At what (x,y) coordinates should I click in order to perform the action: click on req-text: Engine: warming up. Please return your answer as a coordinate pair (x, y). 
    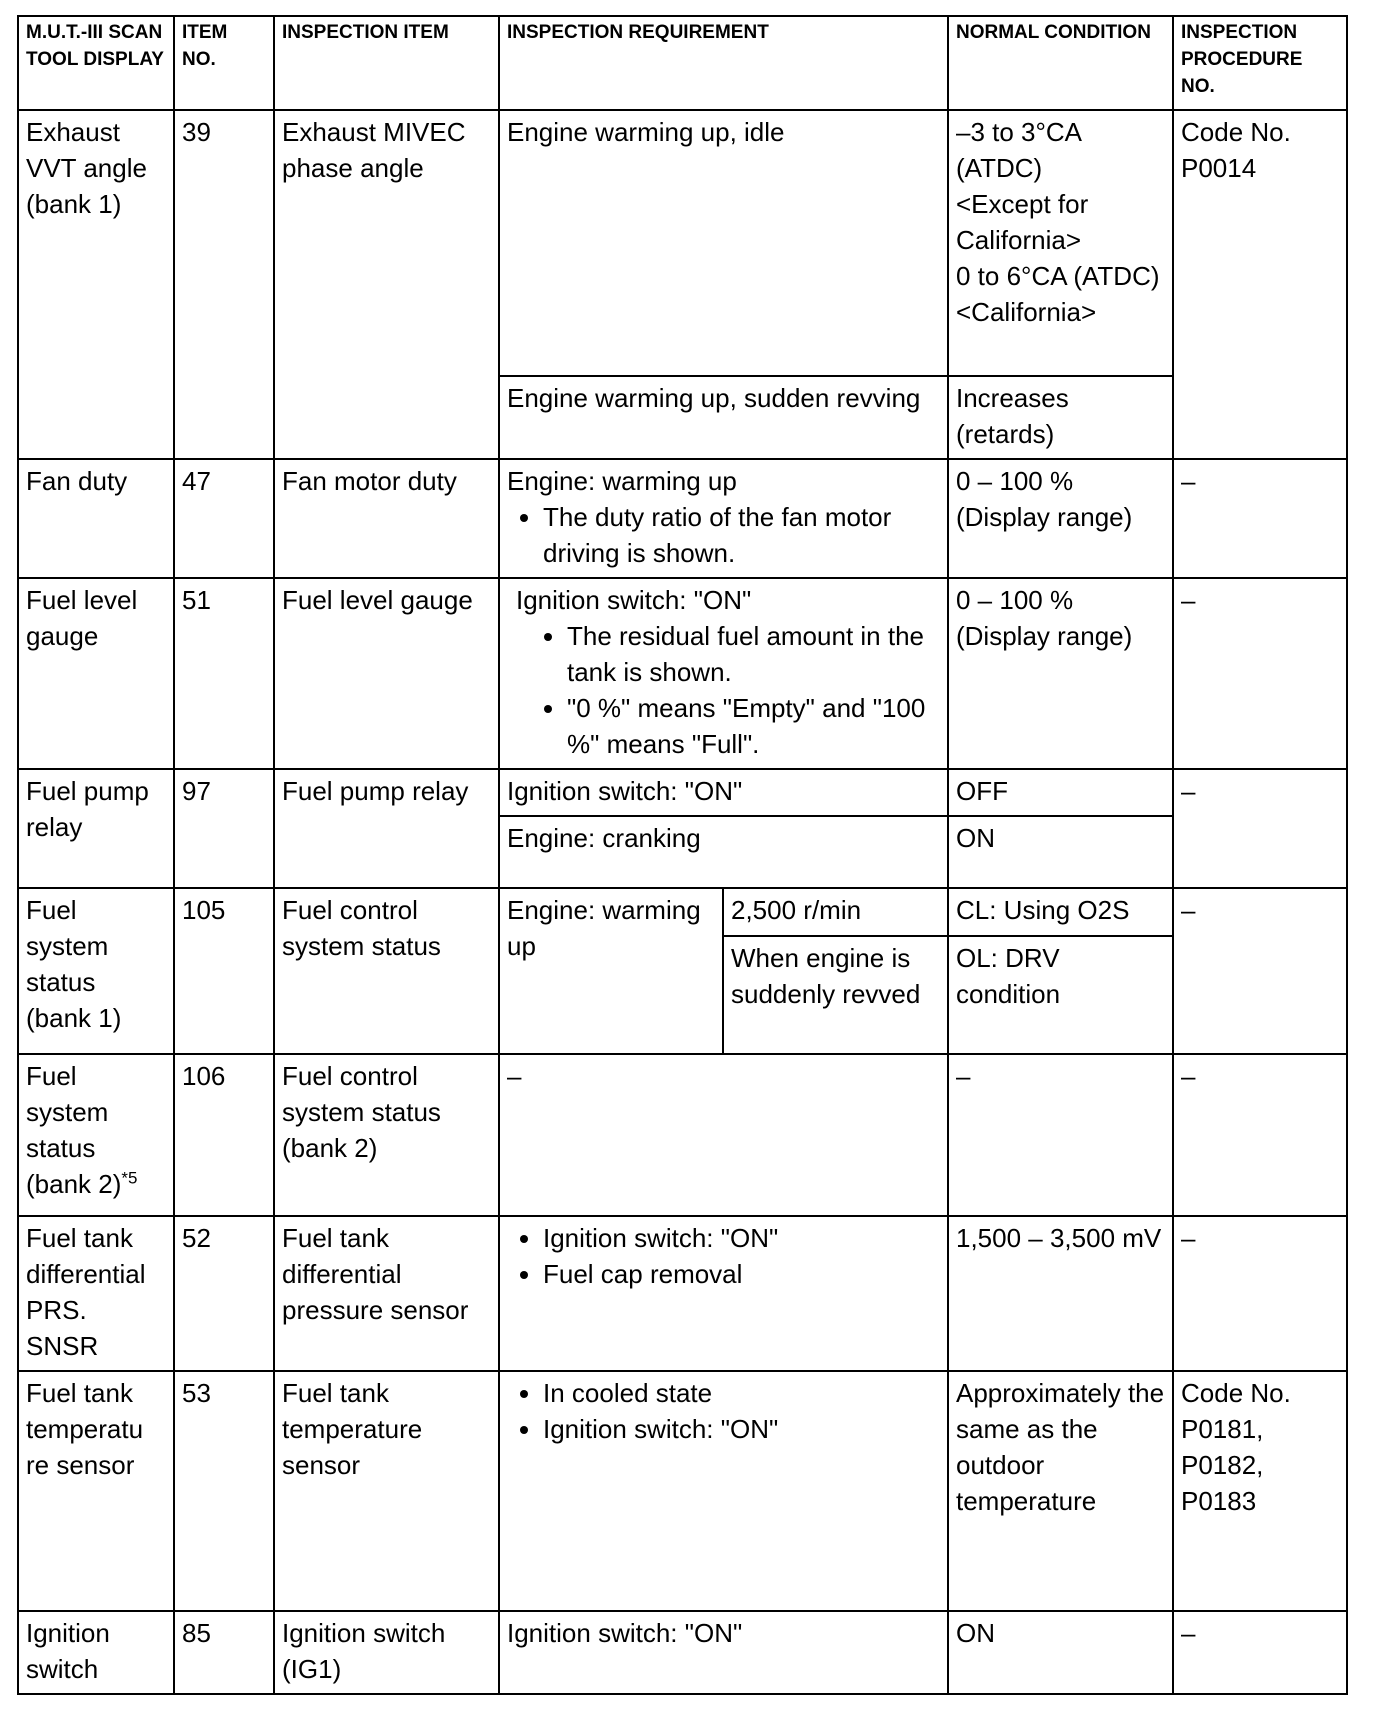
    Looking at the image, I should click on (622, 481).